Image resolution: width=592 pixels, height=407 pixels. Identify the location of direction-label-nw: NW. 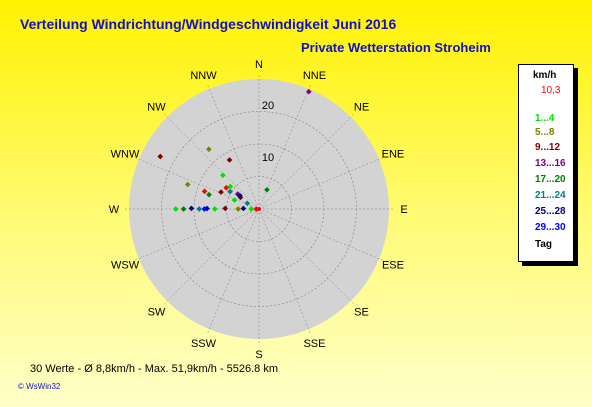
(156, 107).